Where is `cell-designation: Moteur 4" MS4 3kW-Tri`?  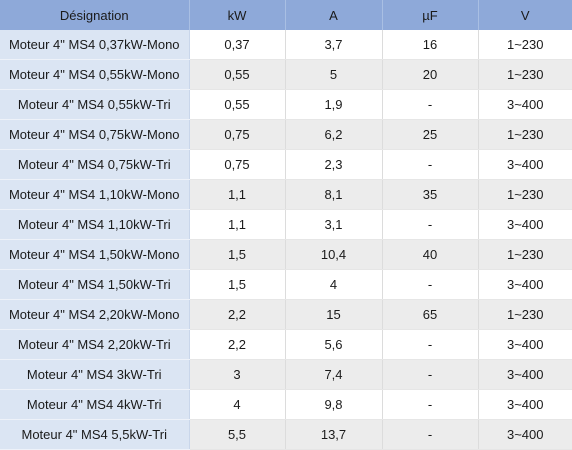 cell-designation: Moteur 4" MS4 3kW-Tri is located at coordinates (95, 374).